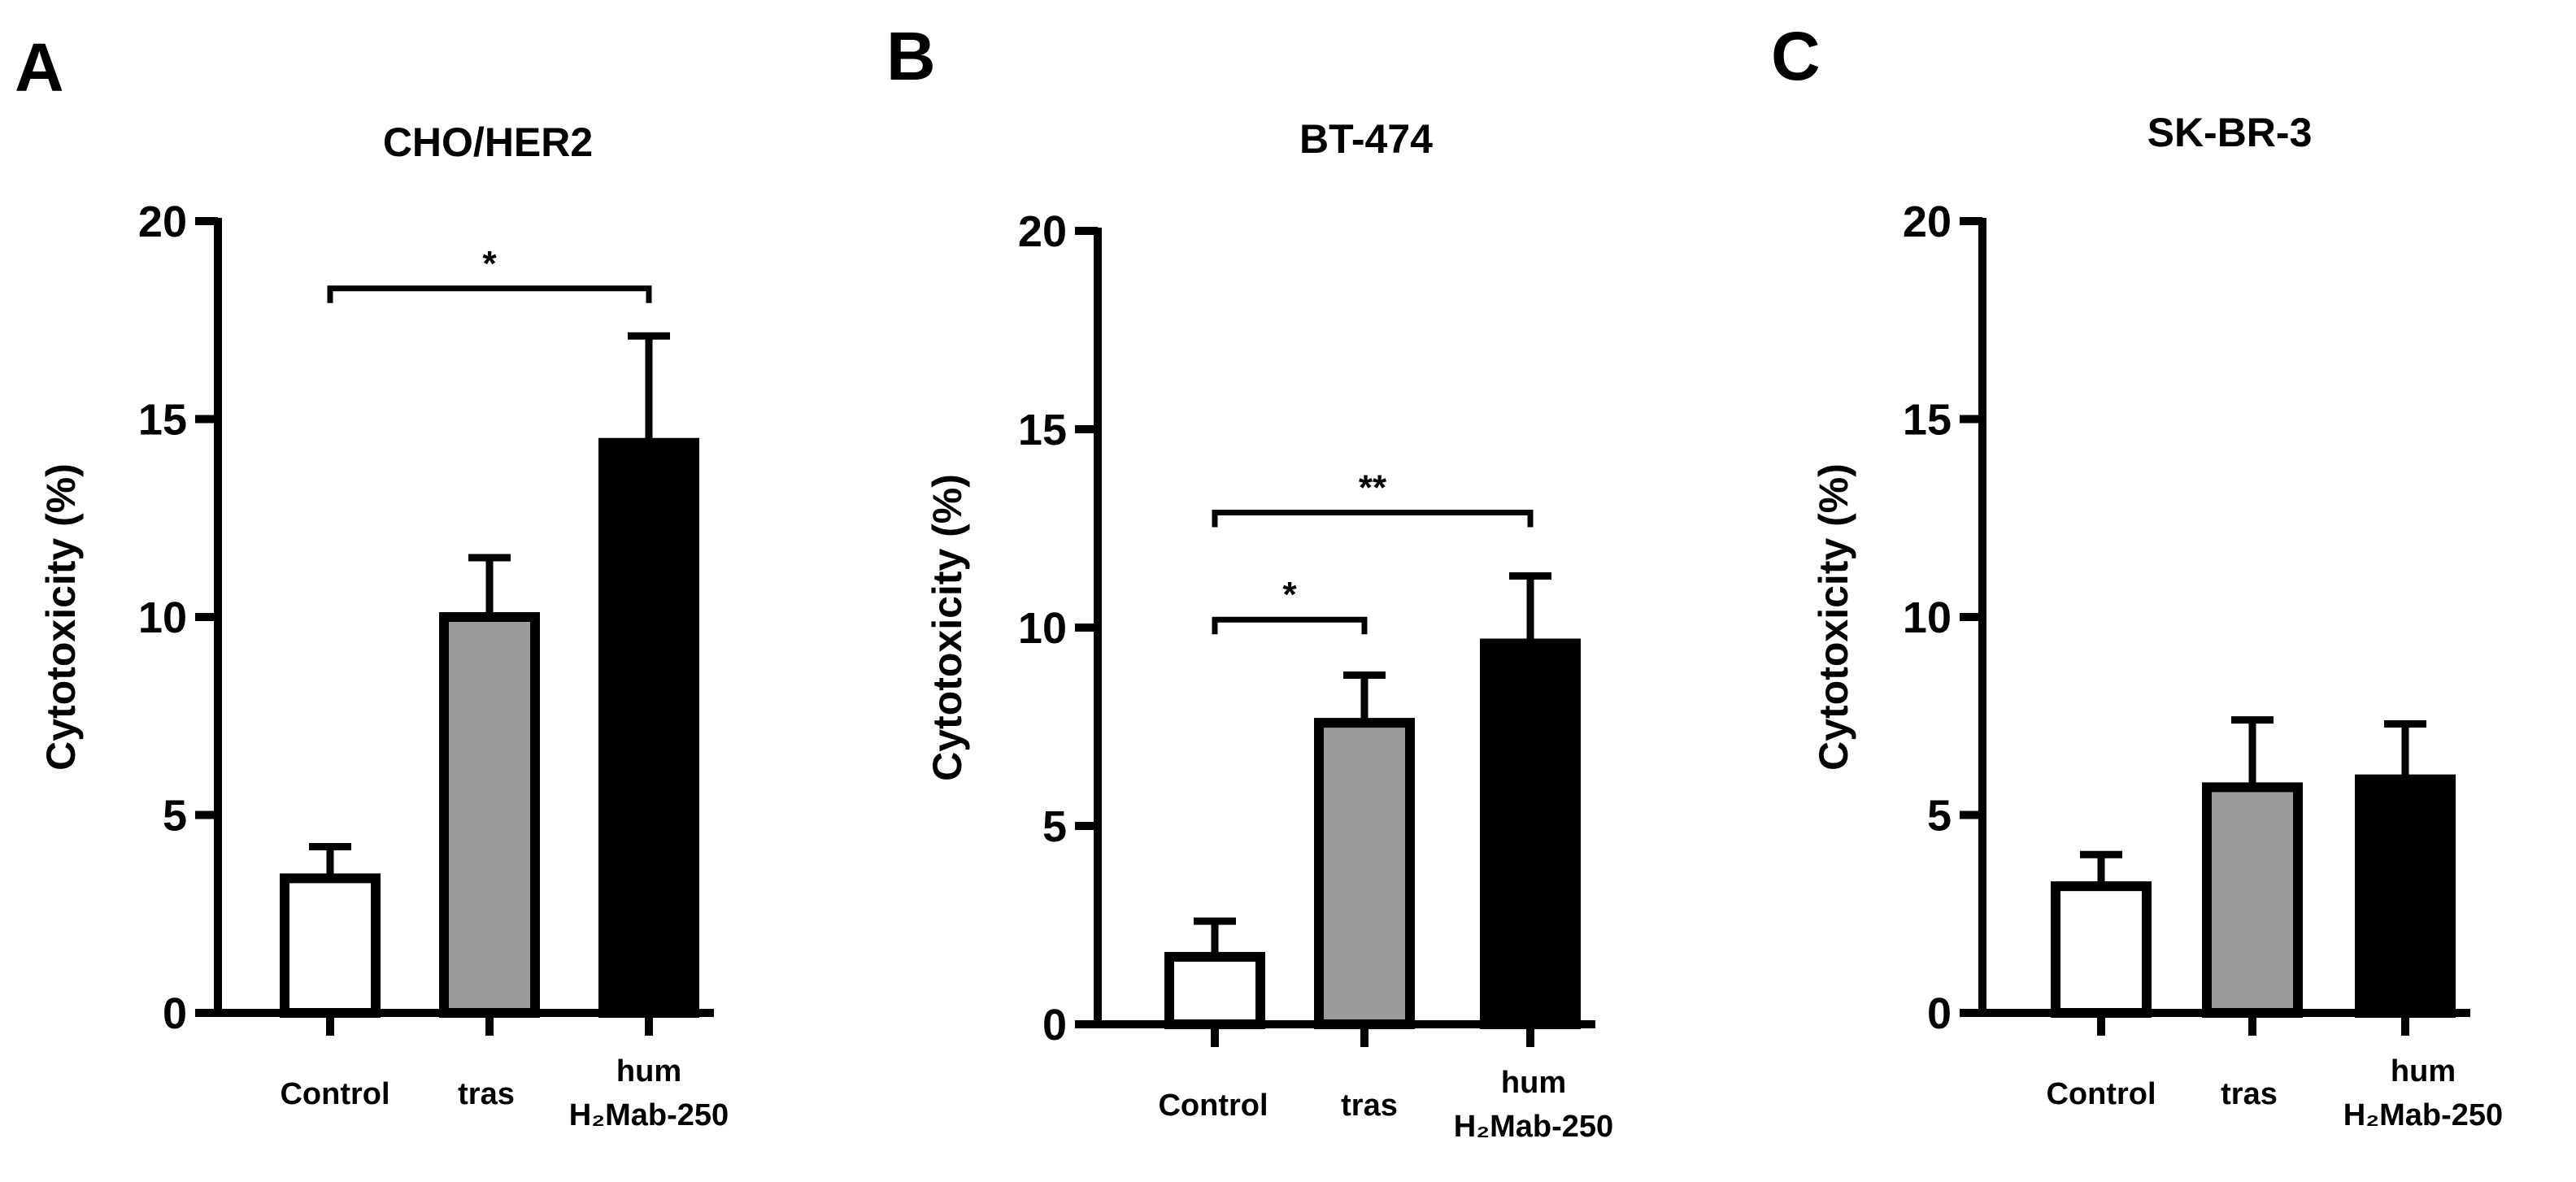 The width and height of the screenshot is (2576, 1182). Describe the element at coordinates (488, 142) in the screenshot. I see `chart-title: CHO/HER2` at that location.